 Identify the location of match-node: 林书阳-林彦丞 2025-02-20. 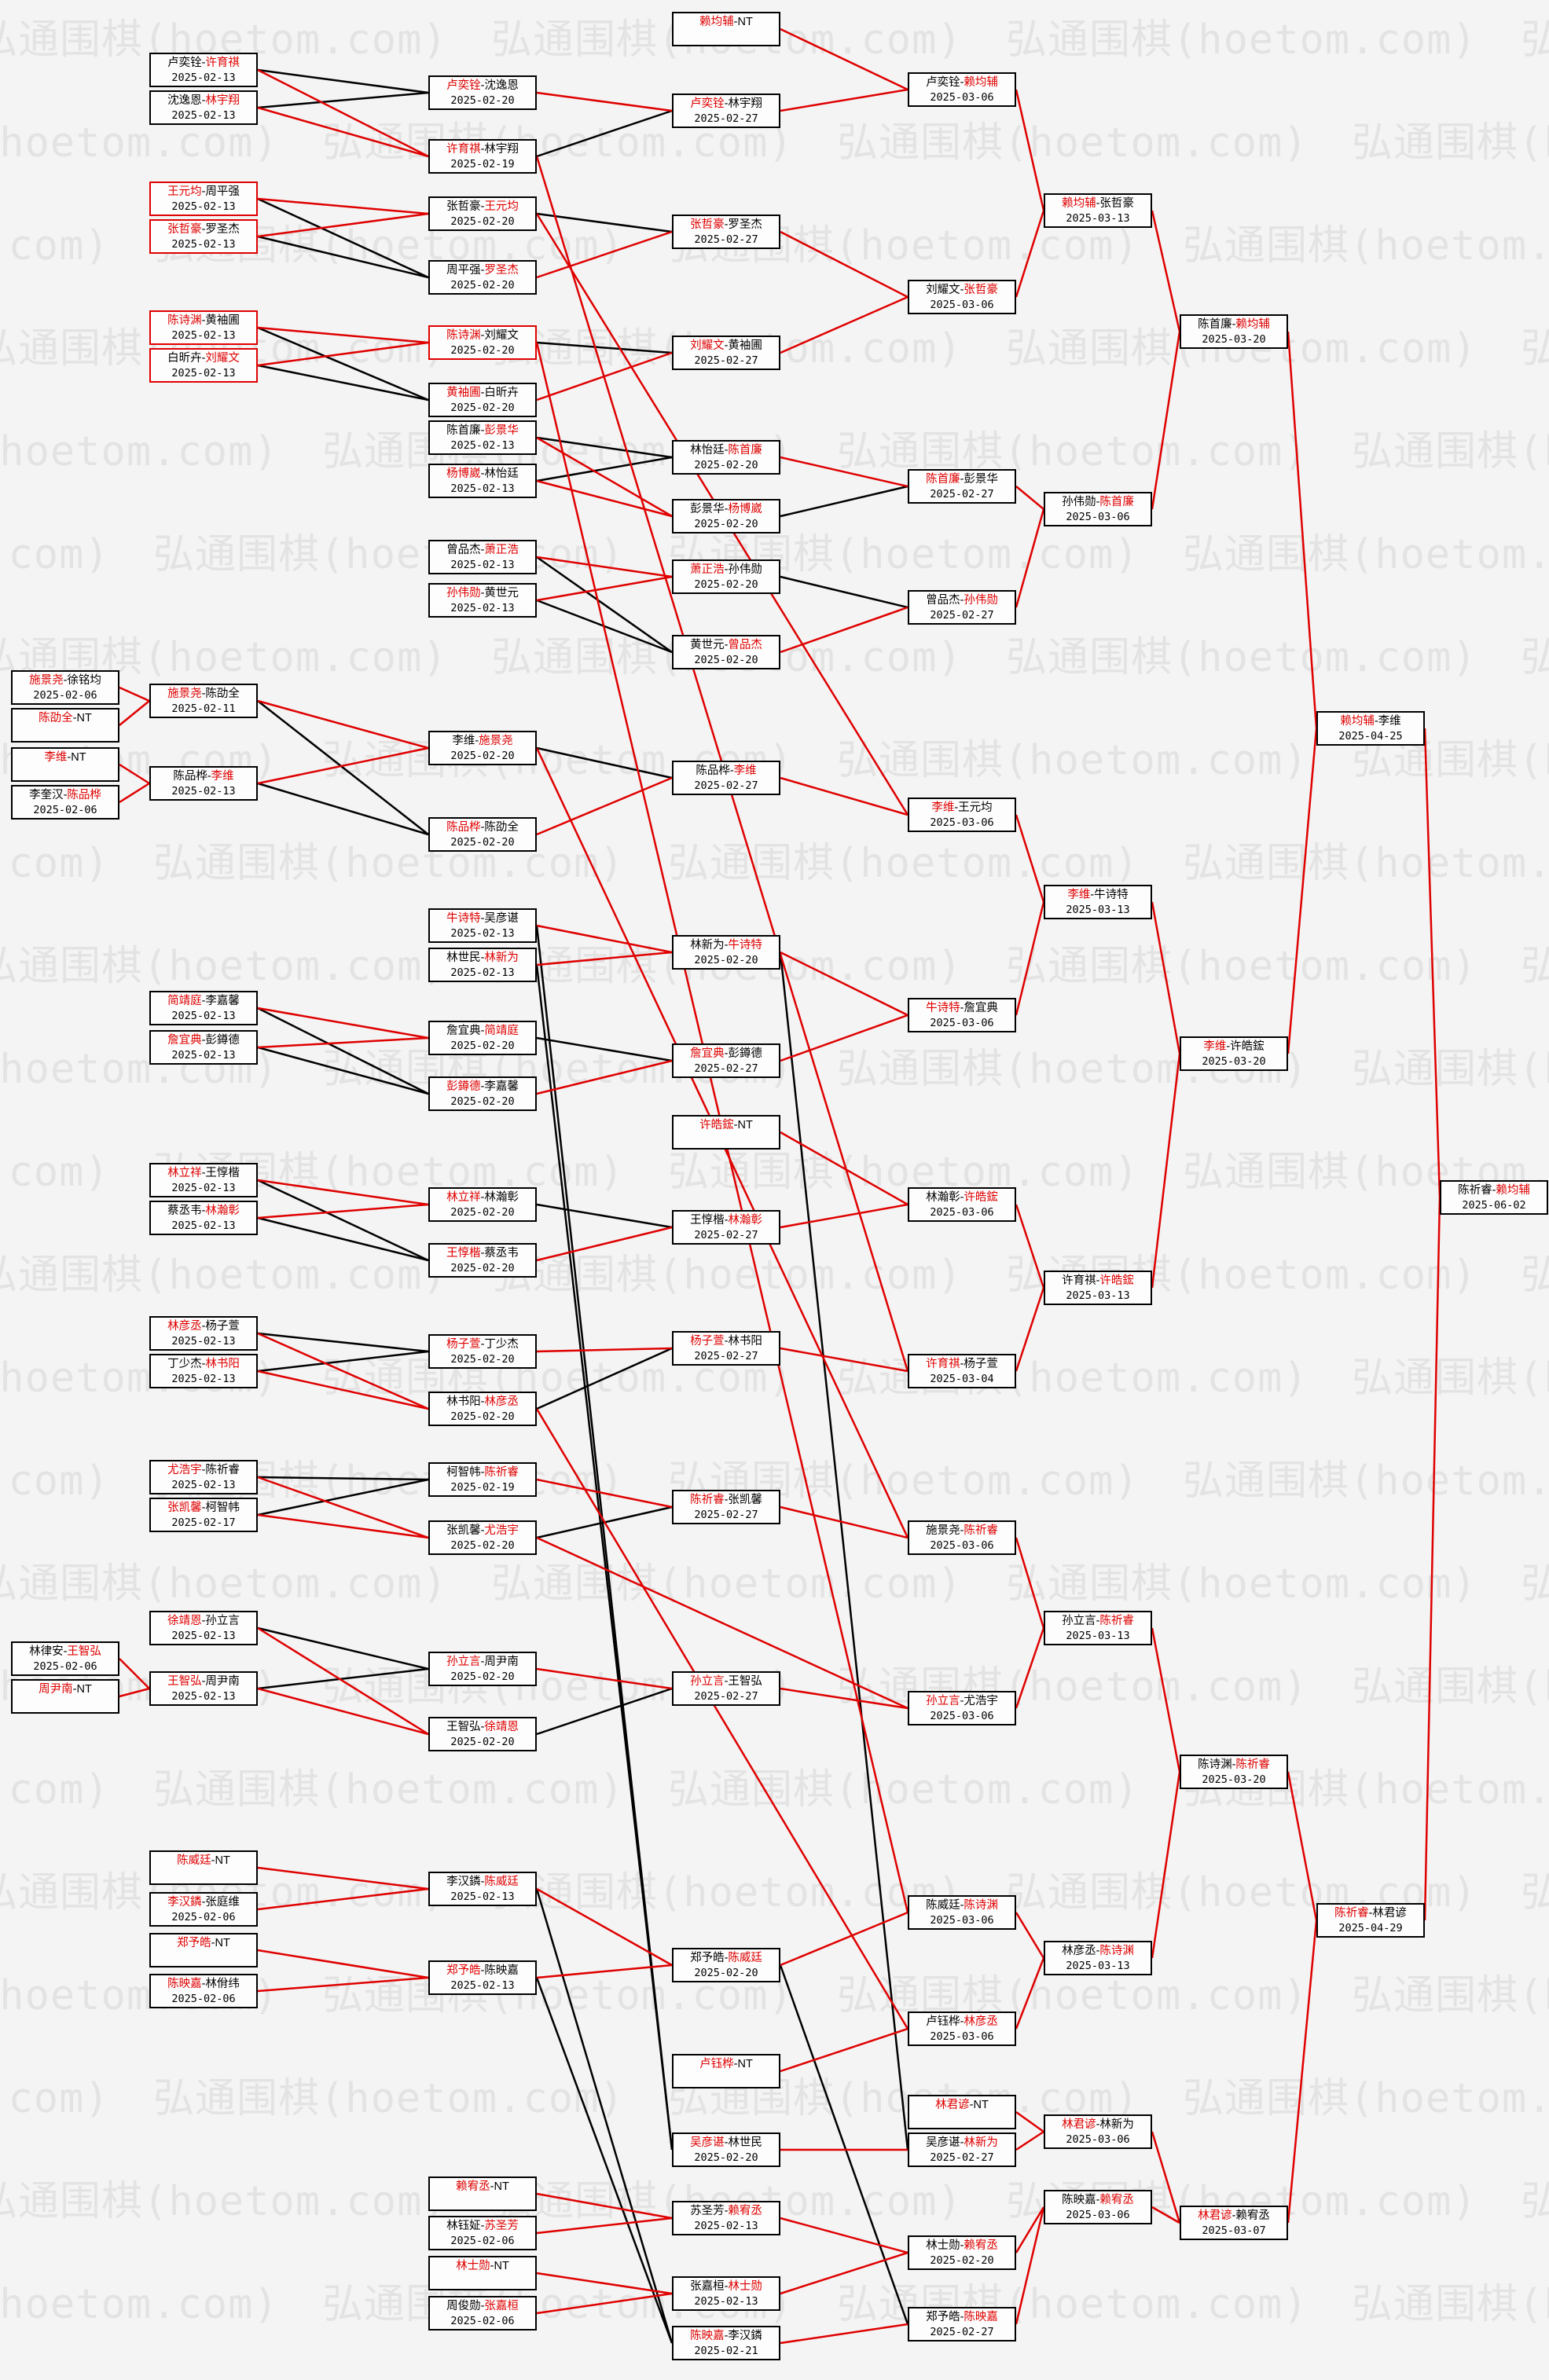
(482, 1409).